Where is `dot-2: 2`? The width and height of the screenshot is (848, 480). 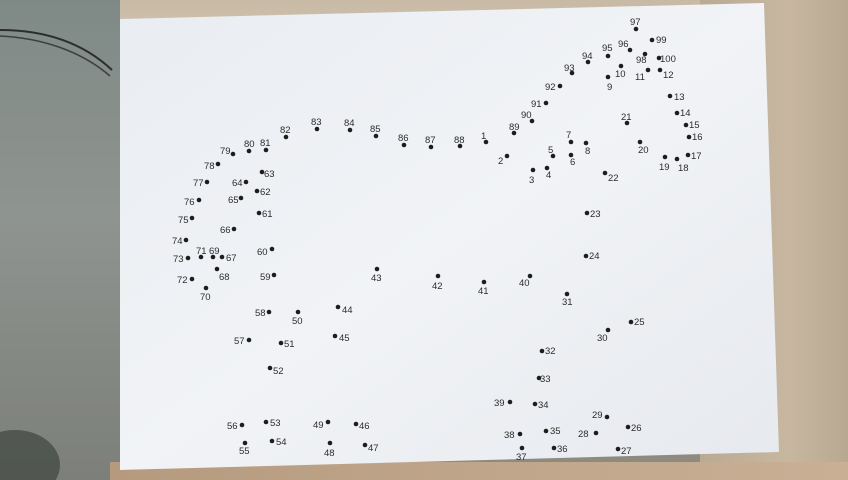 dot-2: 2 is located at coordinates (504, 160).